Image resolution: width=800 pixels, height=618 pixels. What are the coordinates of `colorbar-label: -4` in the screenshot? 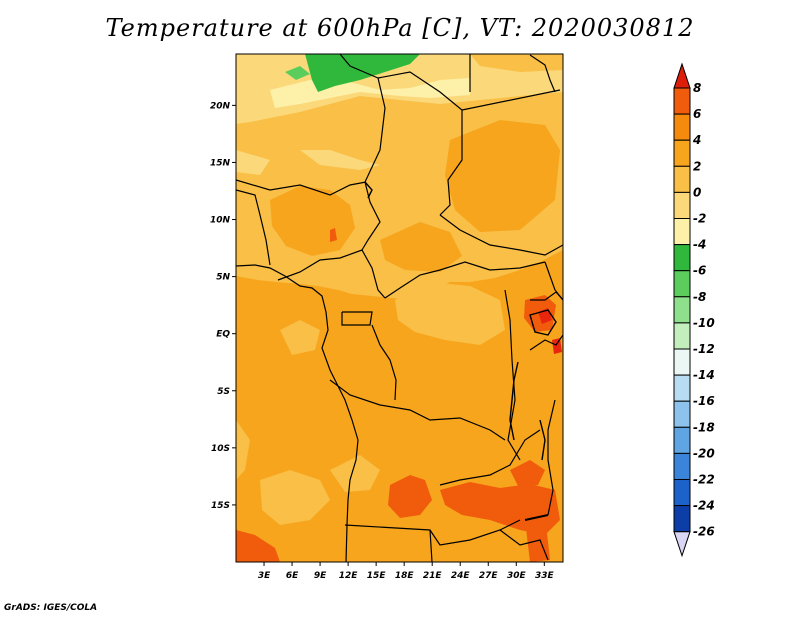 It's located at (699, 245).